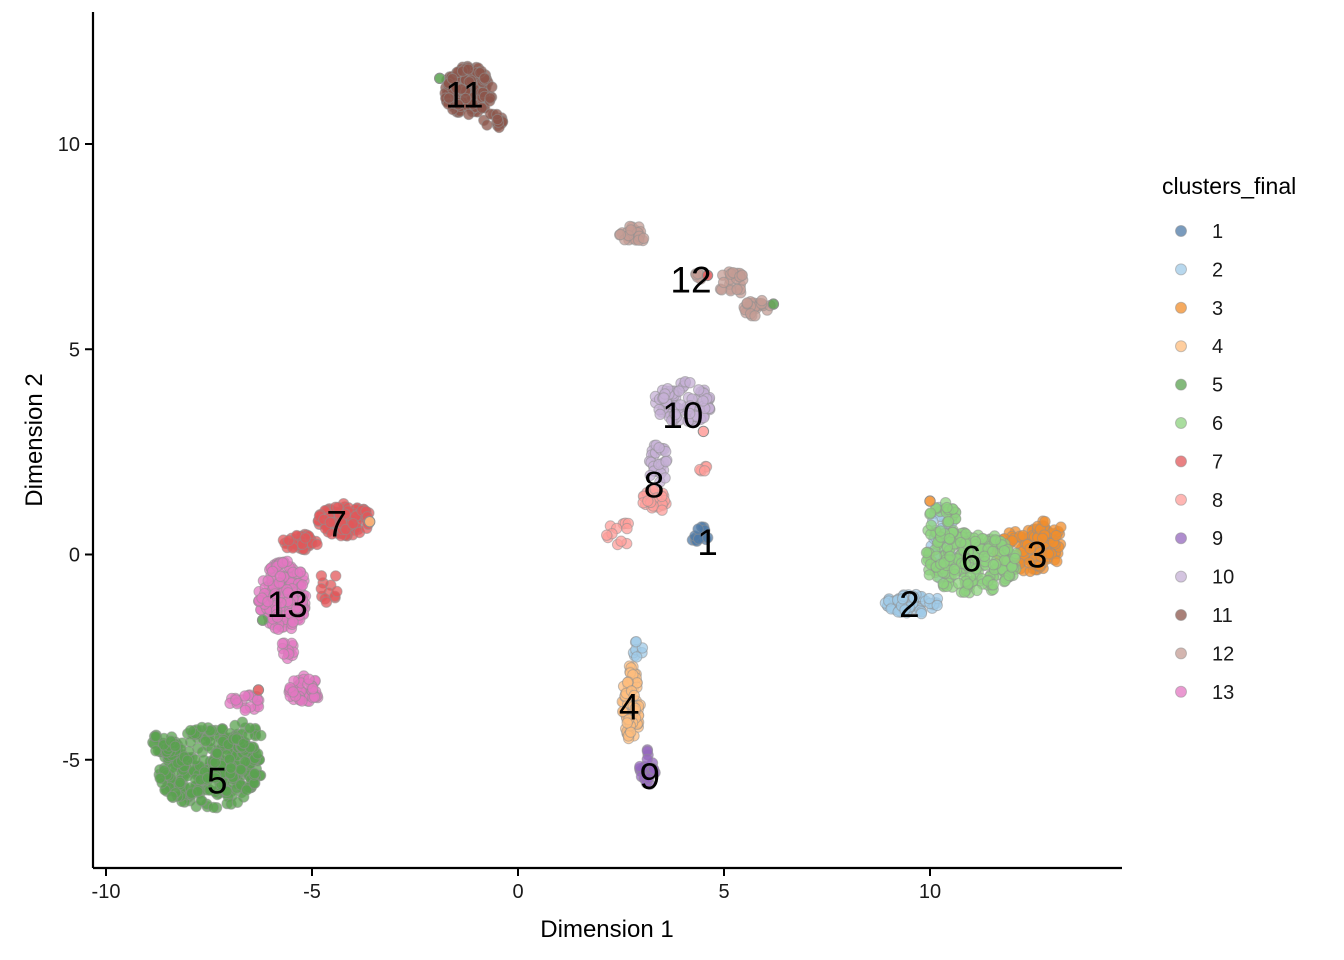 The width and height of the screenshot is (1344, 960). What do you see at coordinates (217, 780) in the screenshot?
I see `cluster-label-5: 5` at bounding box center [217, 780].